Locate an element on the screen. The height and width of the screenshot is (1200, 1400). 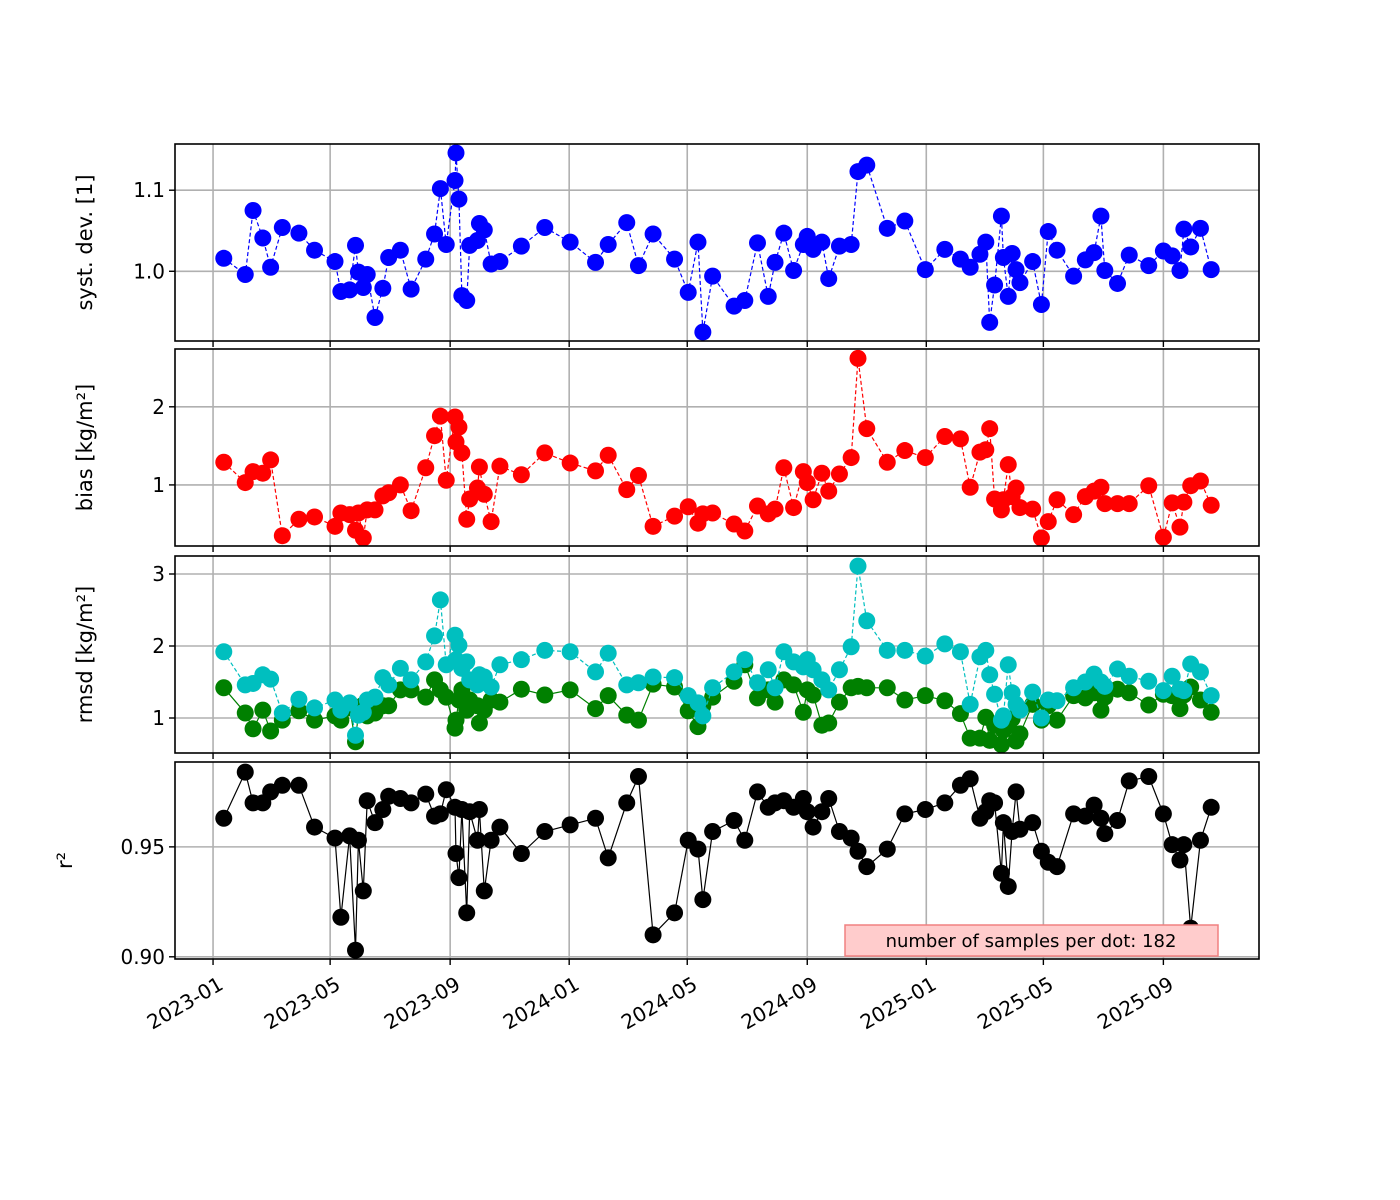
panel-0: 1.0 1.1 syst. dev. [1] is located at coordinates (666, 245).